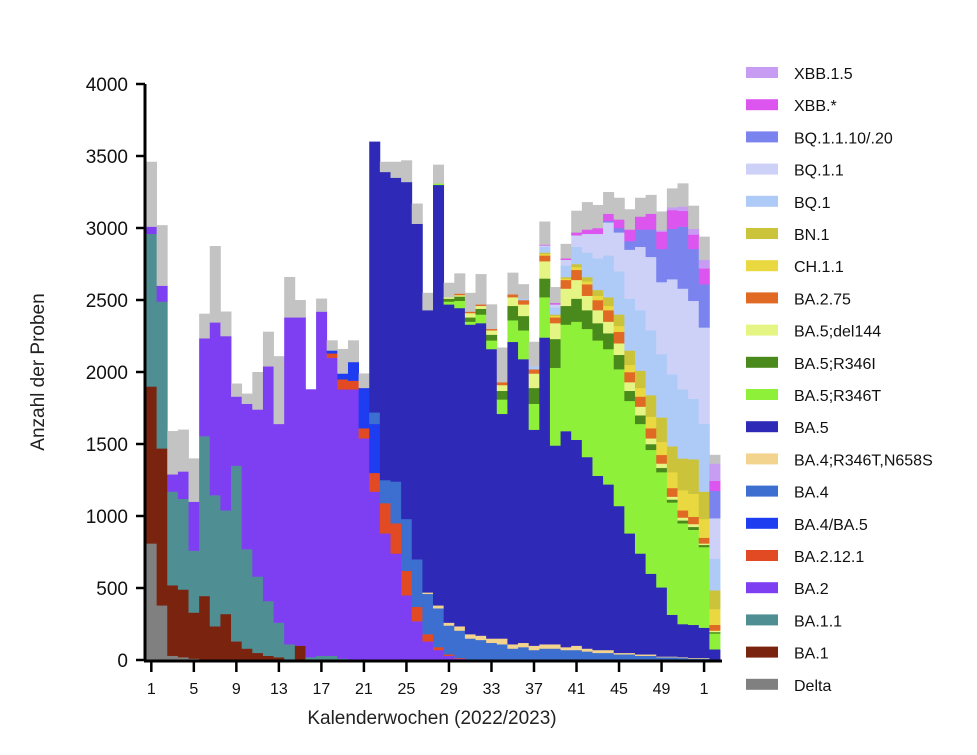 The image size is (977, 755). What do you see at coordinates (799, 74) in the screenshot?
I see `legend-item-xbb-1-5: XBB.1.5` at bounding box center [799, 74].